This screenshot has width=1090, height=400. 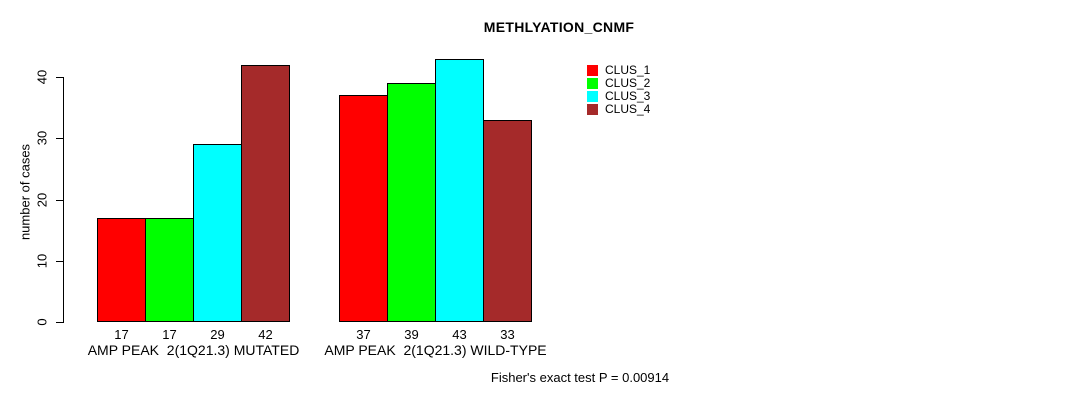 What do you see at coordinates (459, 190) in the screenshot?
I see `bar-clus_3-group2` at bounding box center [459, 190].